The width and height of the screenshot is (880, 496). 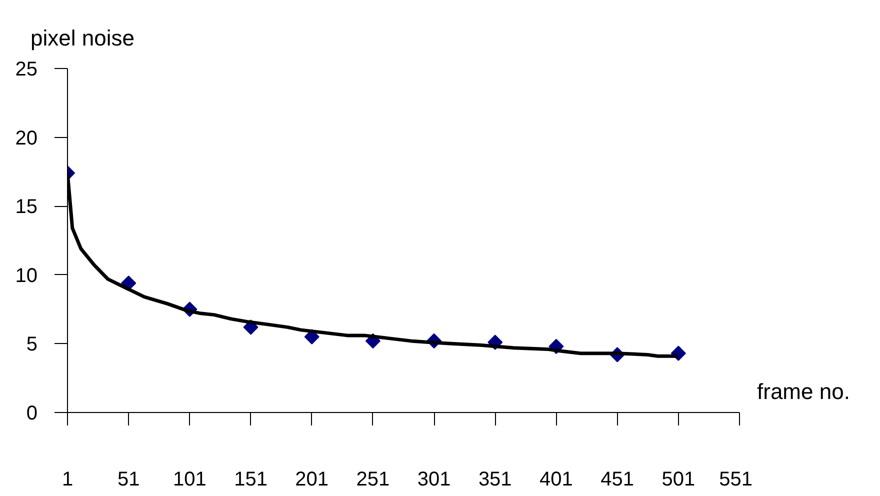 What do you see at coordinates (26, 69) in the screenshot?
I see `y-tick-label: 25` at bounding box center [26, 69].